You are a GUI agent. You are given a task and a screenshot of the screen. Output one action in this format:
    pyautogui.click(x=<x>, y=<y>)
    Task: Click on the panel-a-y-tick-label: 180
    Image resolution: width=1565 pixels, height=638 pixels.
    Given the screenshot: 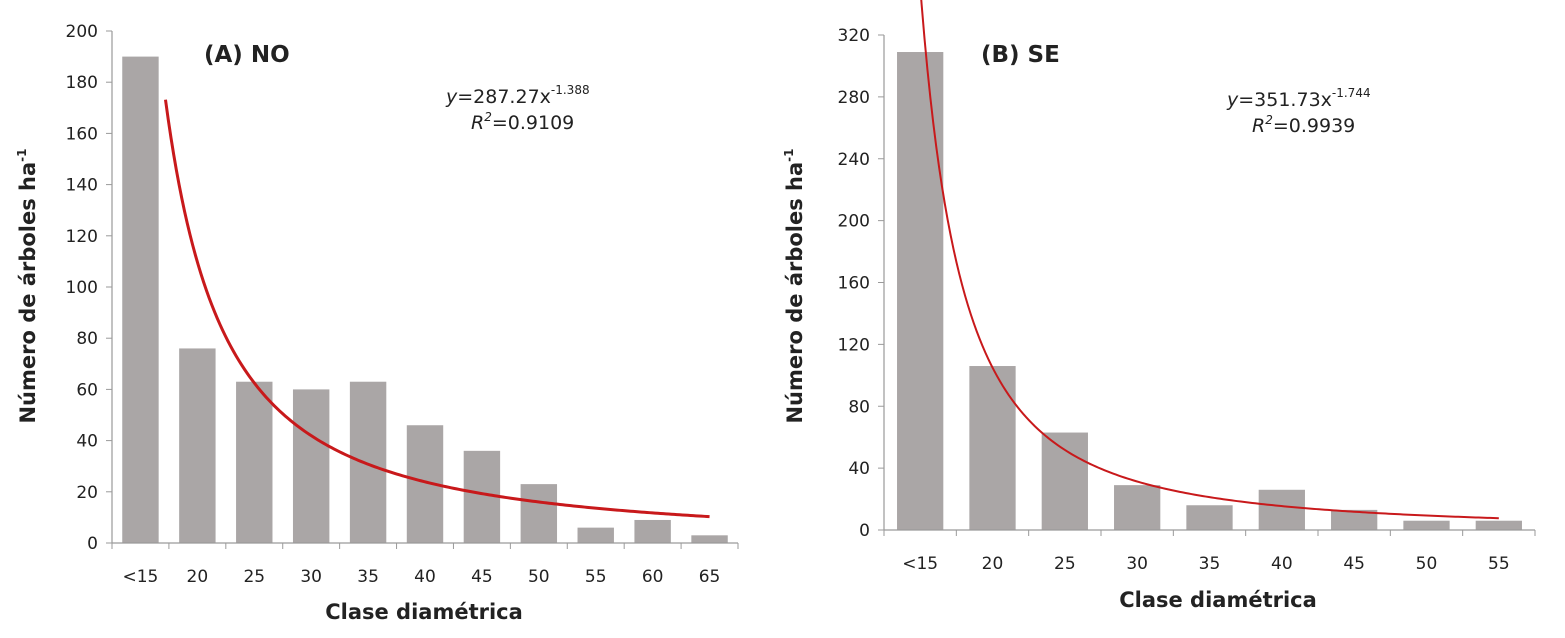 What is the action you would take?
    pyautogui.click(x=82, y=83)
    